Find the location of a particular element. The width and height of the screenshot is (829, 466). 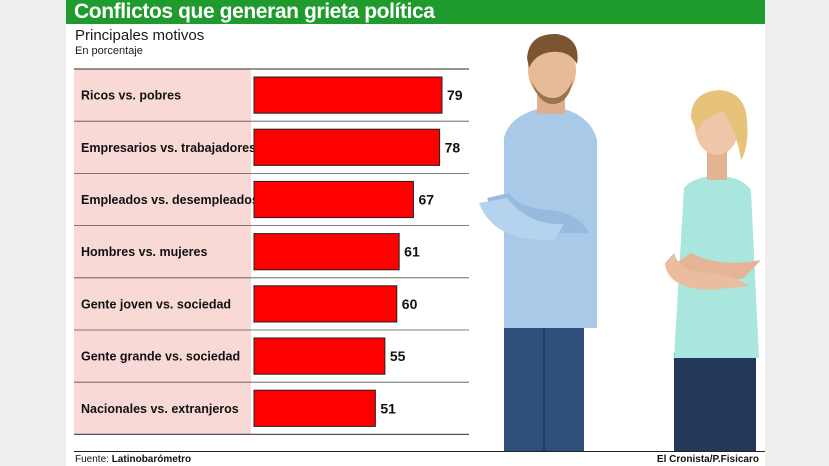

value-label: 55 is located at coordinates (398, 356).